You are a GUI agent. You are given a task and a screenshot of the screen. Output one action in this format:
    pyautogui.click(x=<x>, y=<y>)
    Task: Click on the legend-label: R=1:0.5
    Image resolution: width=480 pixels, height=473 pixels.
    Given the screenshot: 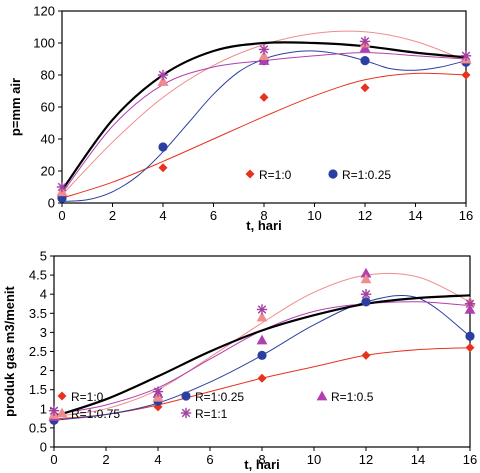 What is the action you would take?
    pyautogui.click(x=352, y=397)
    